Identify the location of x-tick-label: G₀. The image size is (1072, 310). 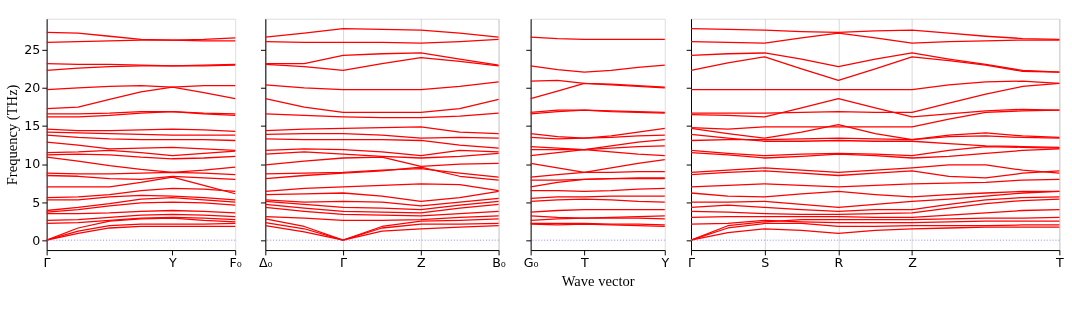
(531, 263).